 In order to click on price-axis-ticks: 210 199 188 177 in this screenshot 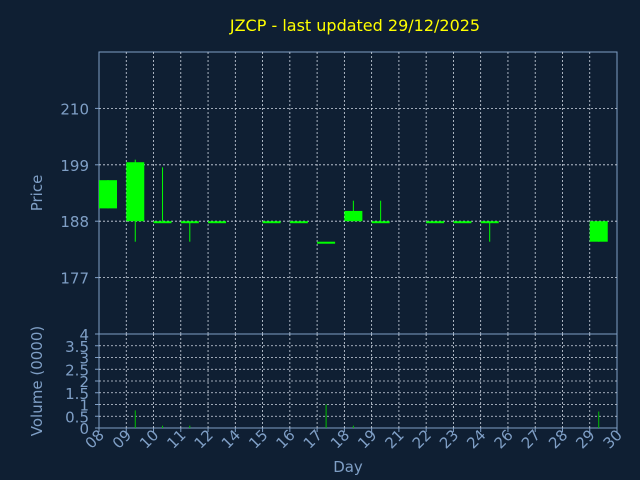, I will do `click(79, 194)`.